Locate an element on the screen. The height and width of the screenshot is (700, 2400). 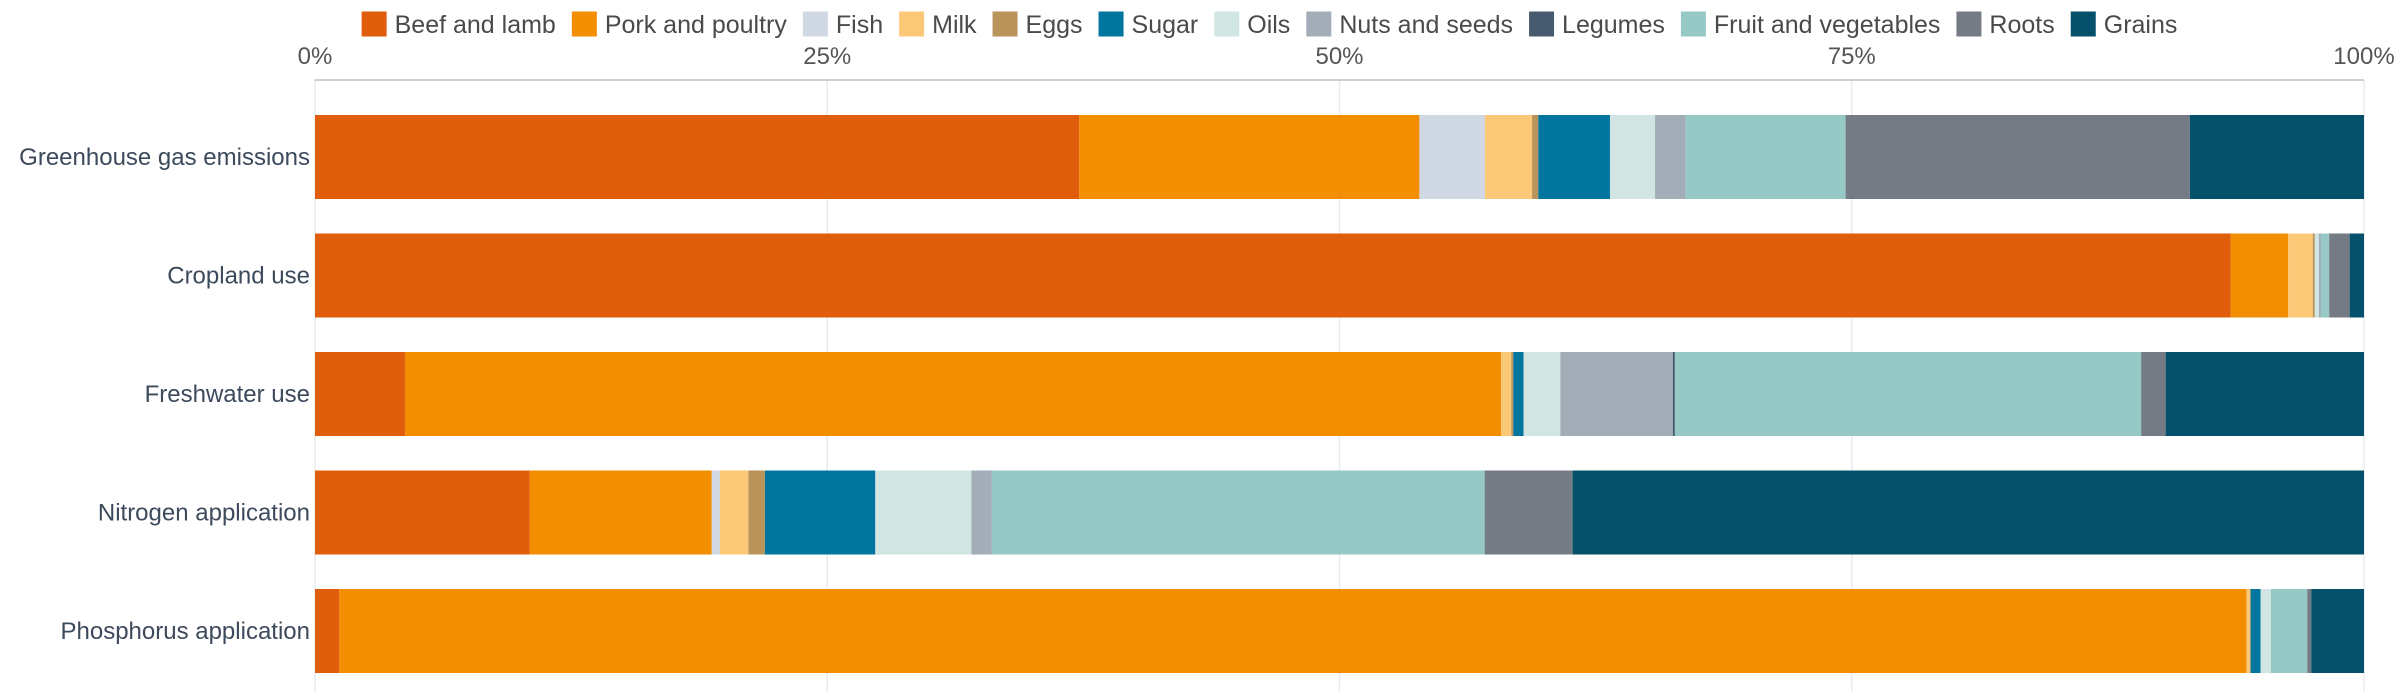
bar-segment-cropland-use-eggs is located at coordinates (2313, 275).